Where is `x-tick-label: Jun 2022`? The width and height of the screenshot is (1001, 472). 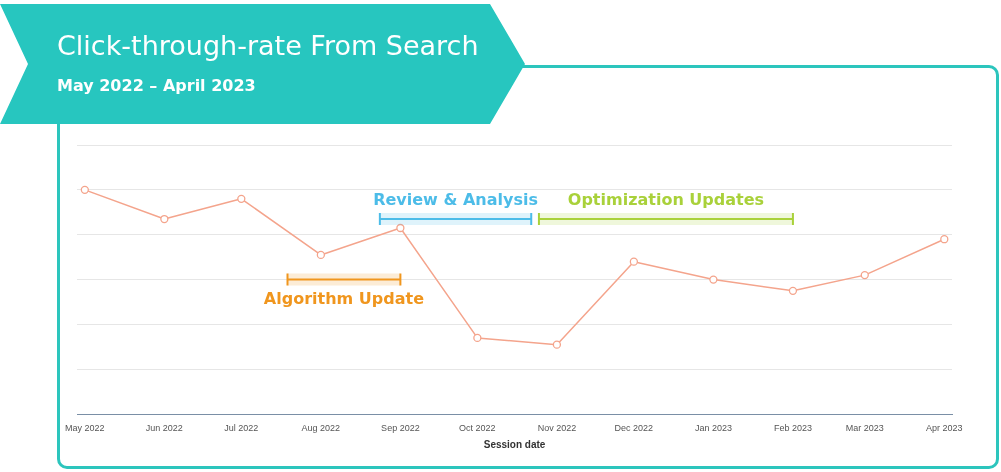 x-tick-label: Jun 2022 is located at coordinates (164, 428).